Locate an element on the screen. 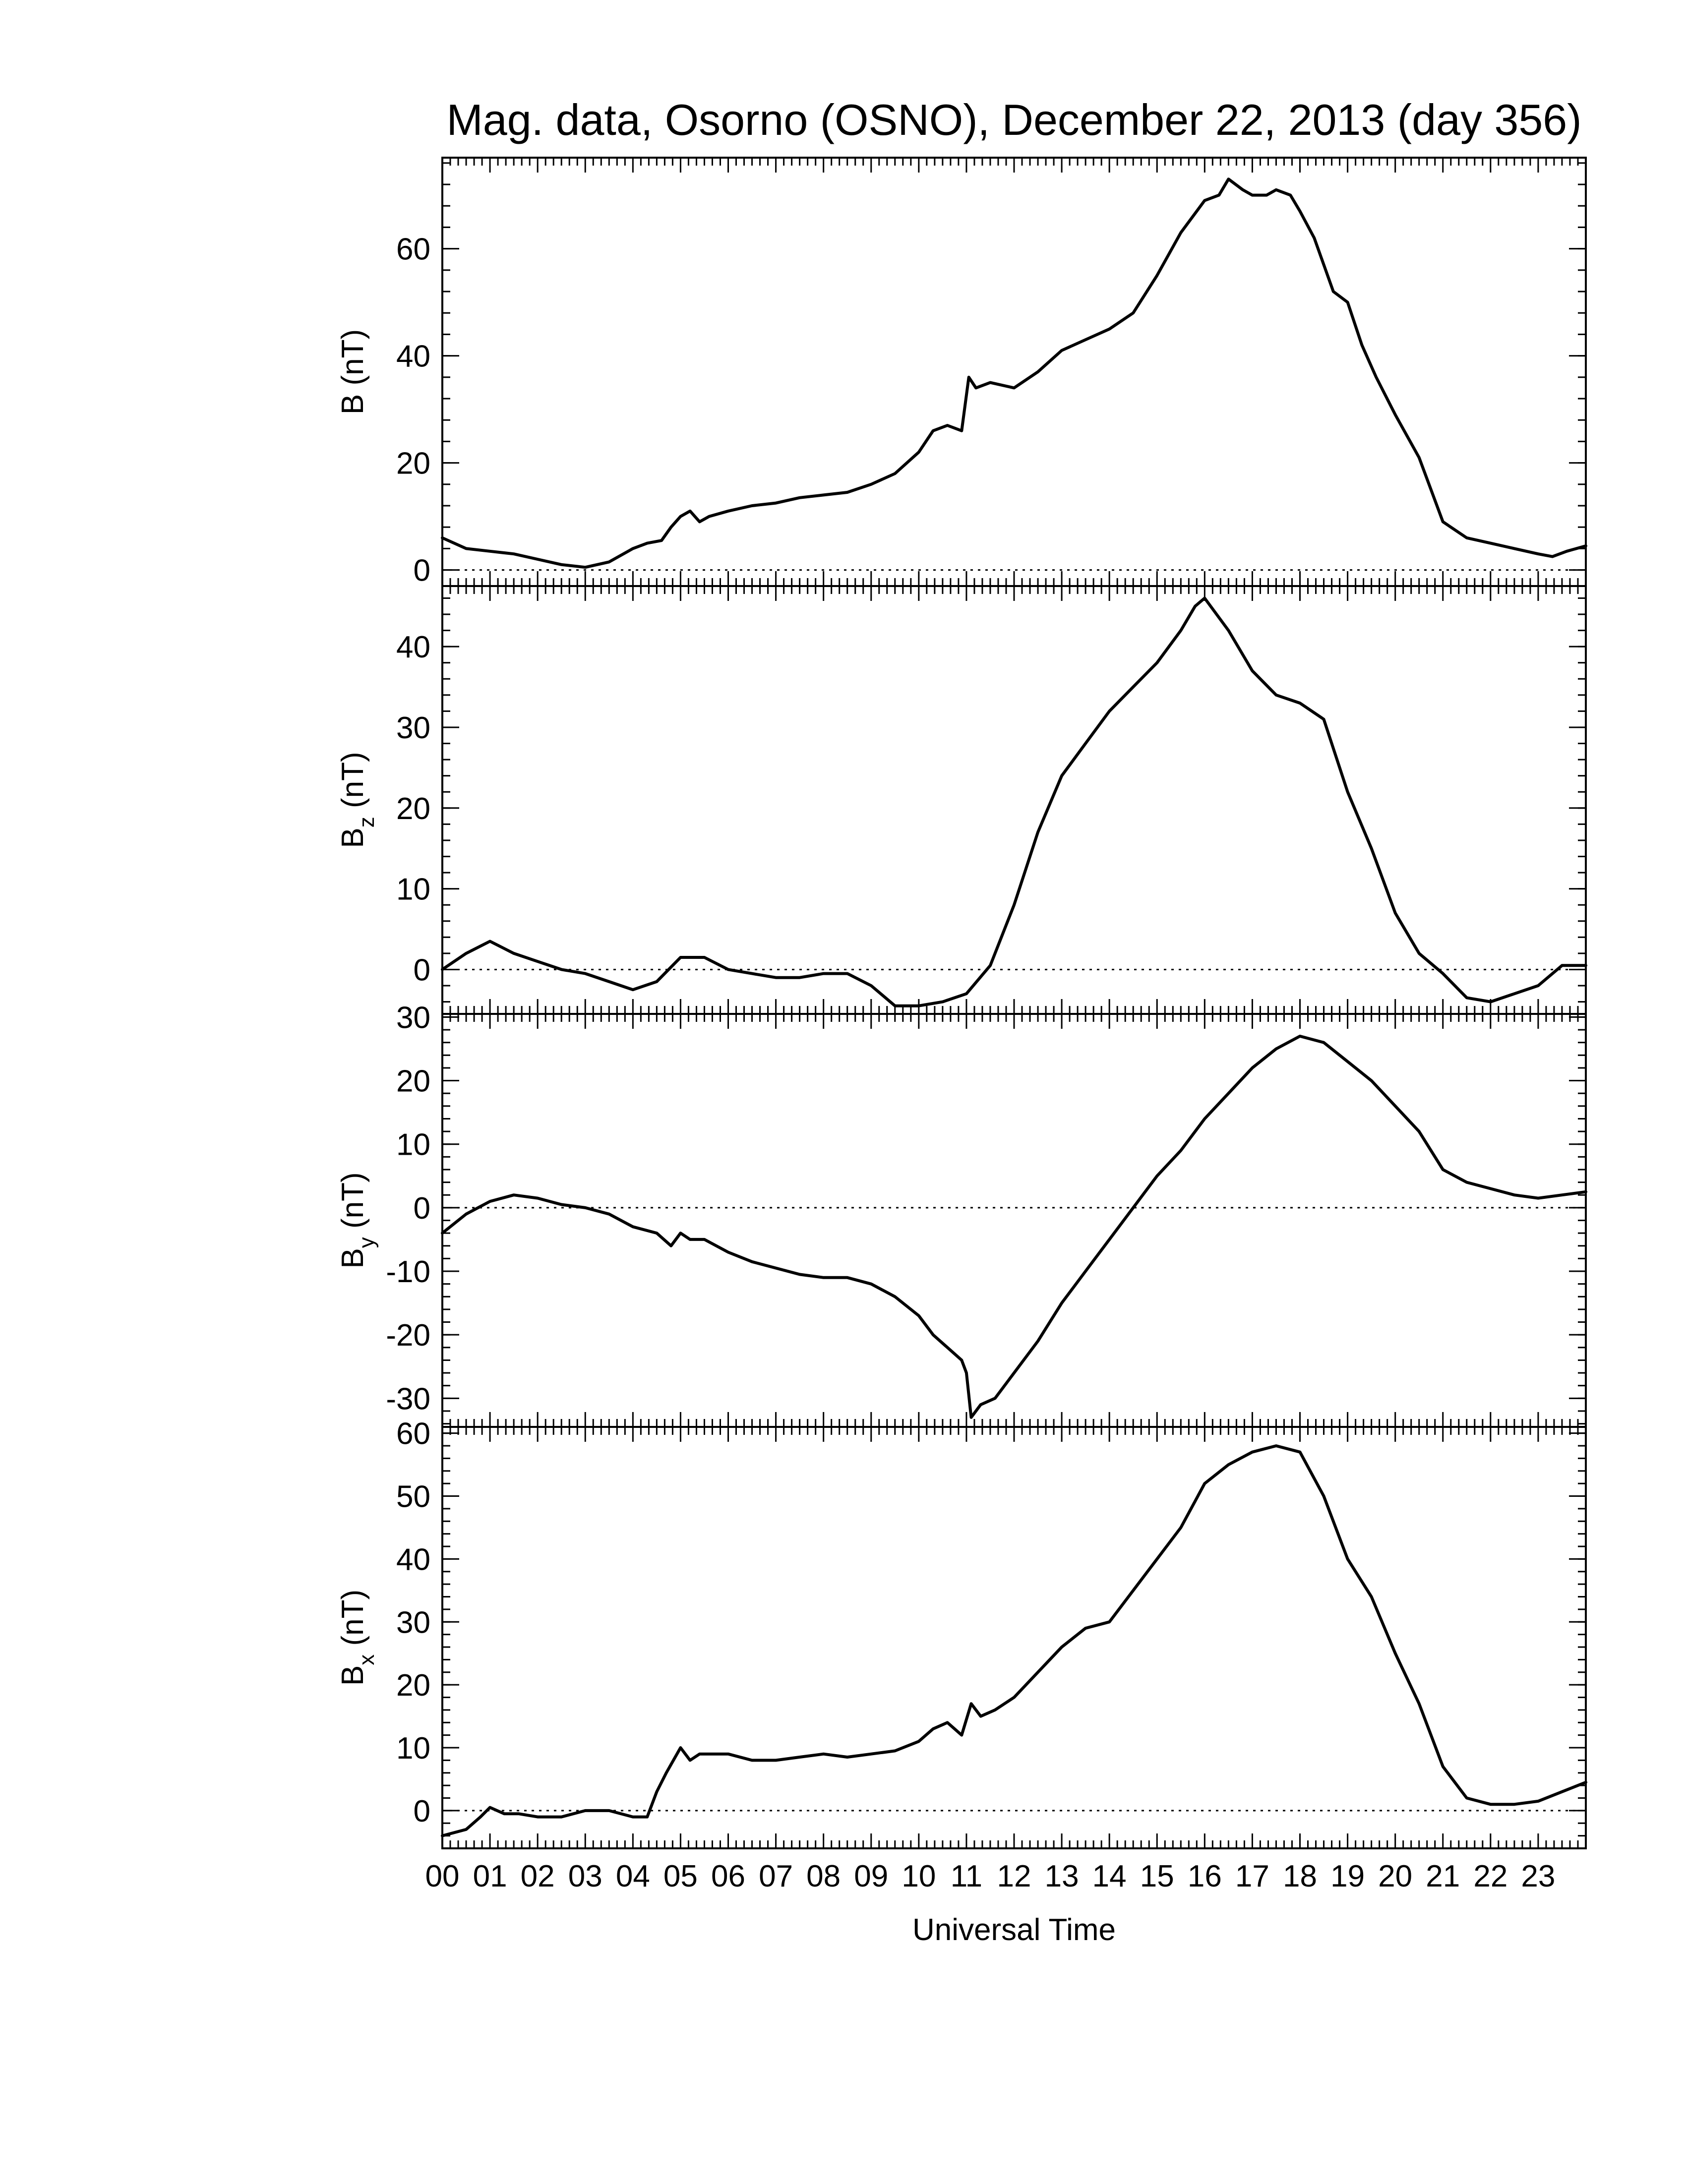 This screenshot has height=2184, width=1686. x-tick-label: 01 is located at coordinates (490, 1876).